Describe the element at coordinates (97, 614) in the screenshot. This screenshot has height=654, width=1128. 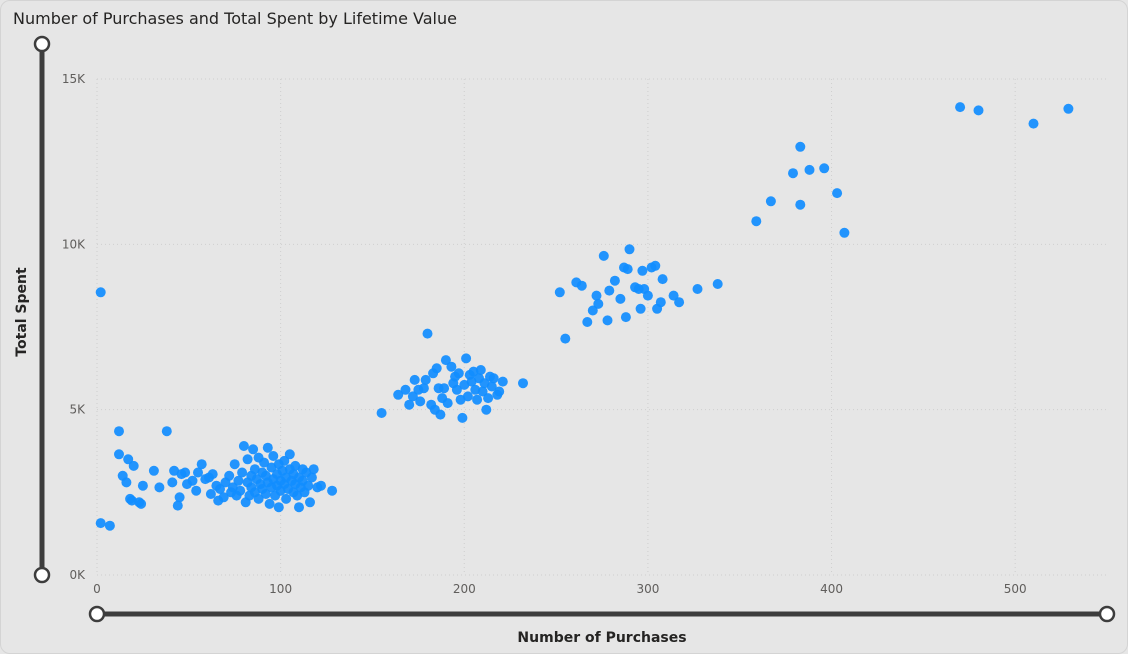
I see `x-zoom-slider-left-handle` at that location.